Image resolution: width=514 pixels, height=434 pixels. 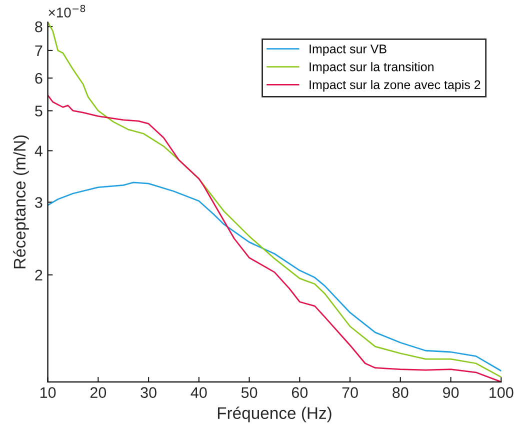 What do you see at coordinates (300, 392) in the screenshot?
I see `x-tick-label: 60` at bounding box center [300, 392].